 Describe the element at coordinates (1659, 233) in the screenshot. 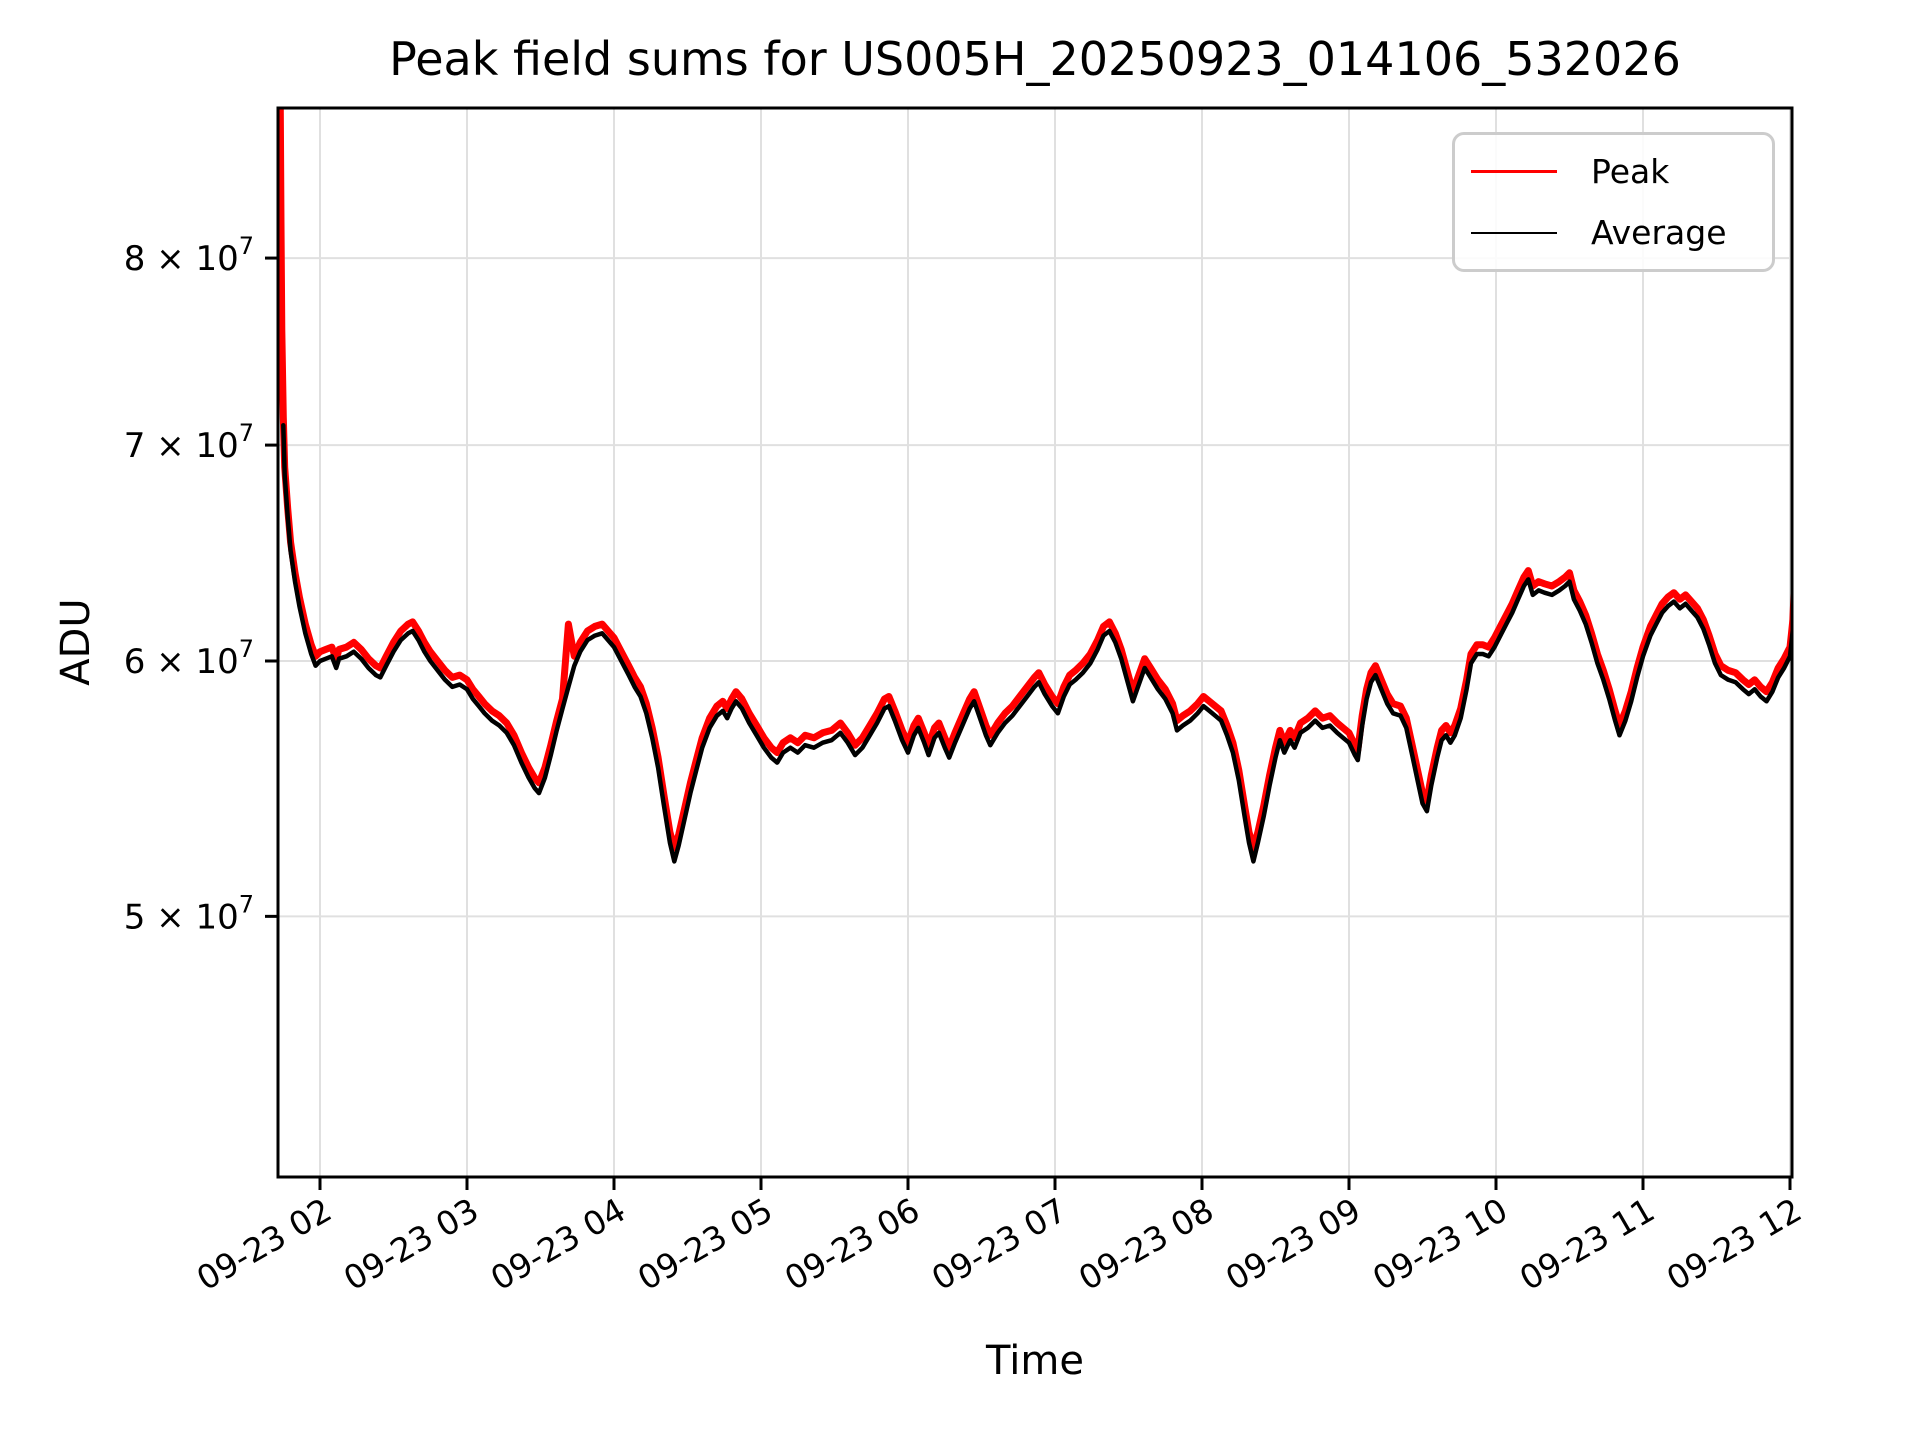

I see `legend-label-average: Average` at that location.